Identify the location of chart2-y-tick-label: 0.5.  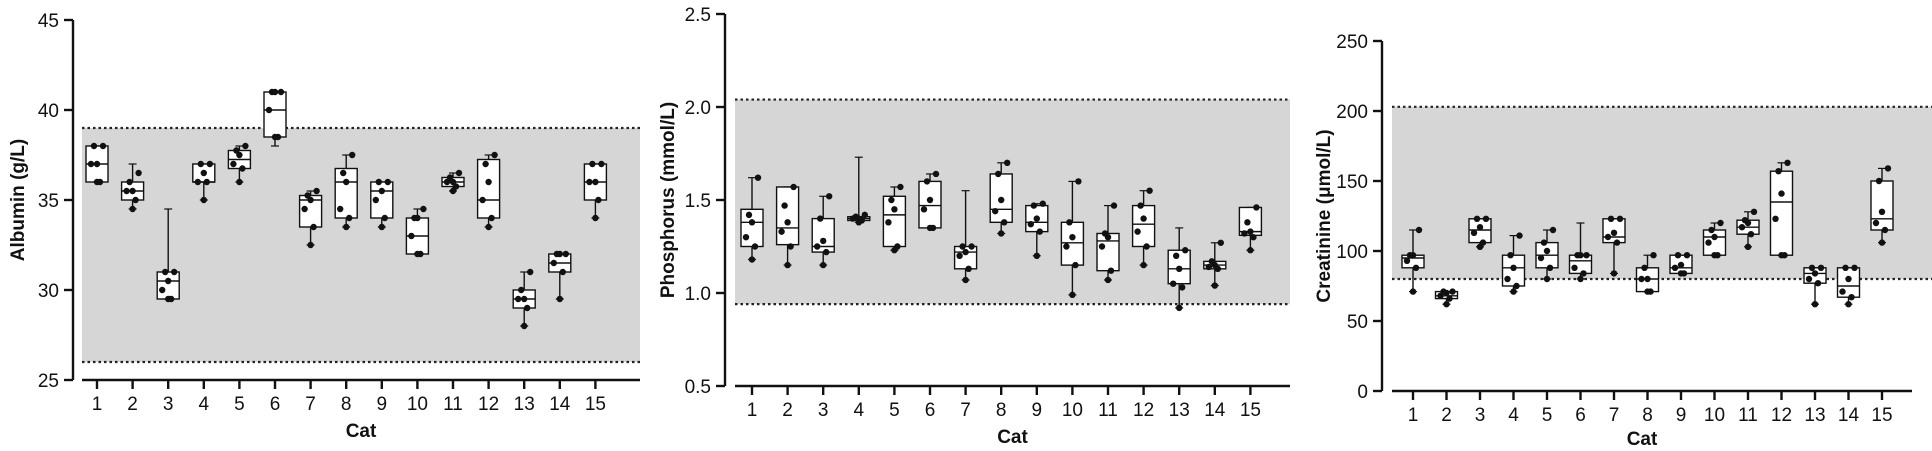
(698, 387).